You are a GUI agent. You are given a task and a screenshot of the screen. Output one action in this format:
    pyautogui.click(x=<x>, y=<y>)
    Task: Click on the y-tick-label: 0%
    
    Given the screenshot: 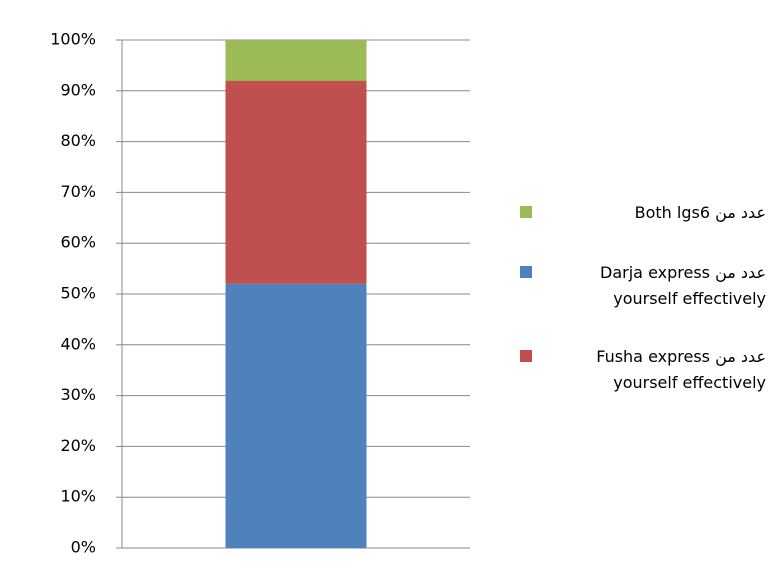 What is the action you would take?
    pyautogui.click(x=83, y=547)
    